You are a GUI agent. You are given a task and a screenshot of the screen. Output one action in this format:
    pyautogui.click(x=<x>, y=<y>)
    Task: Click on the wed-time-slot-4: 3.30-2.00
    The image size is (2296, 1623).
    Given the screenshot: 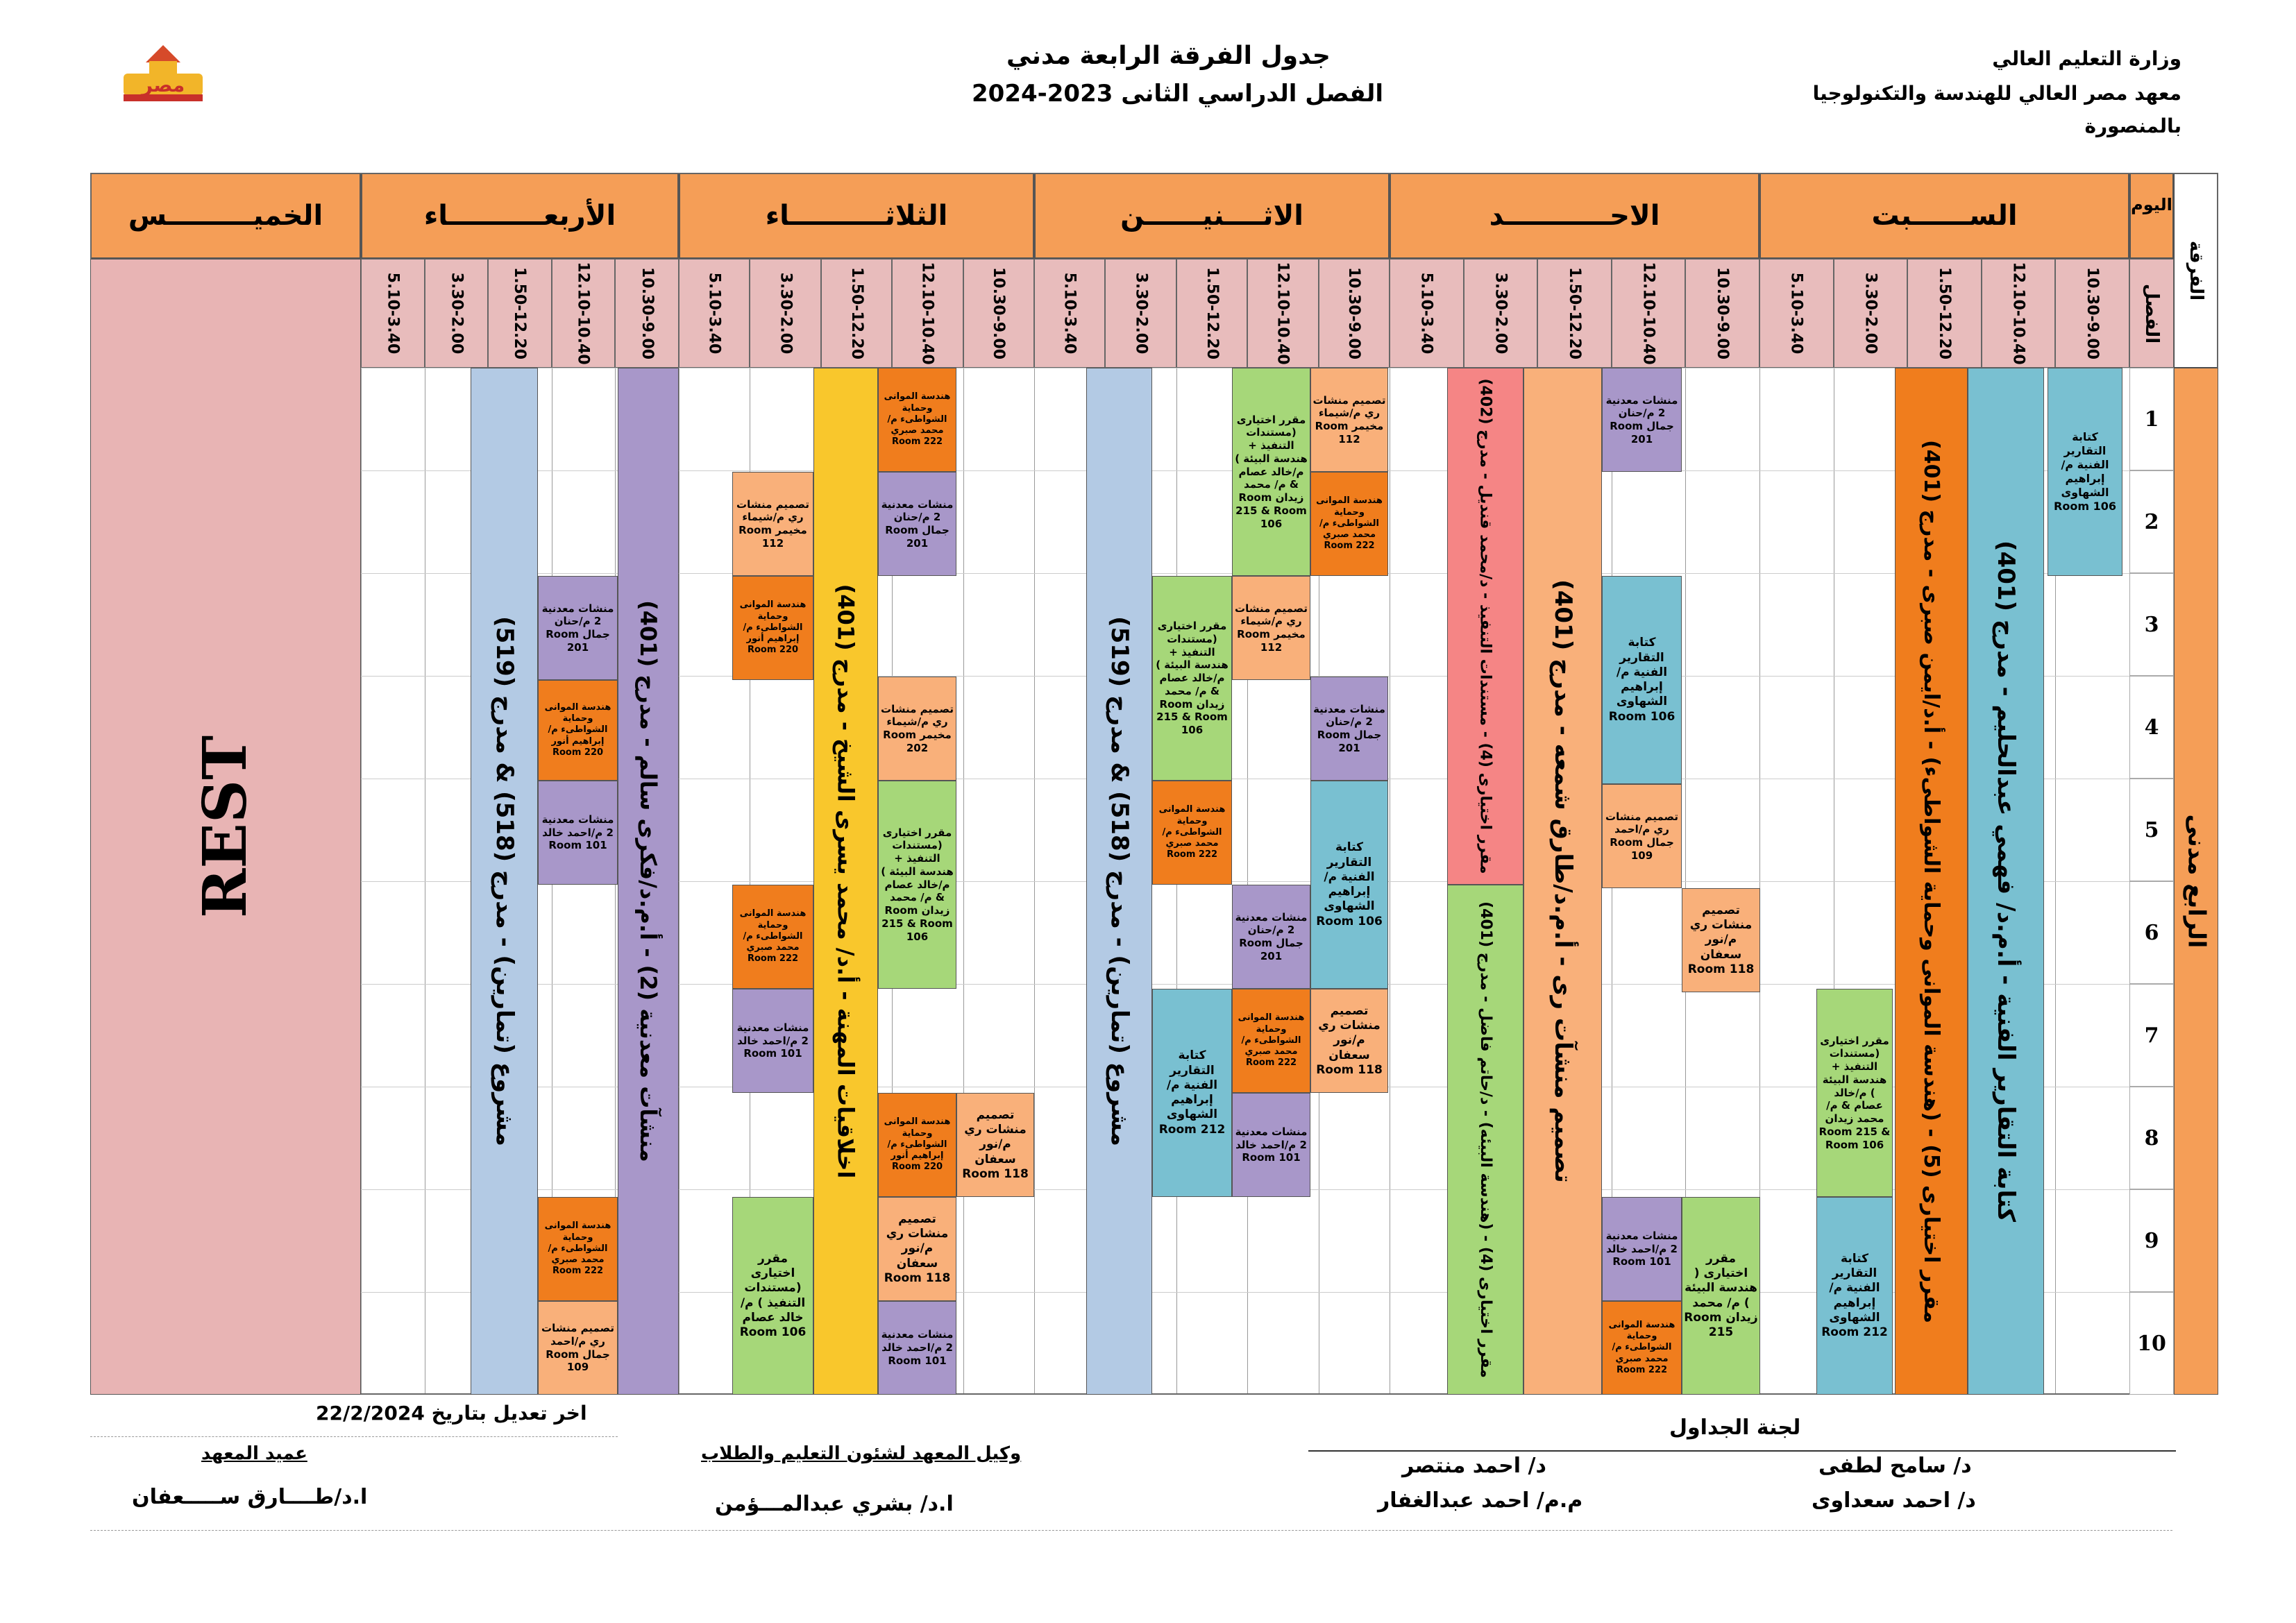 What is the action you would take?
    pyautogui.click(x=457, y=313)
    